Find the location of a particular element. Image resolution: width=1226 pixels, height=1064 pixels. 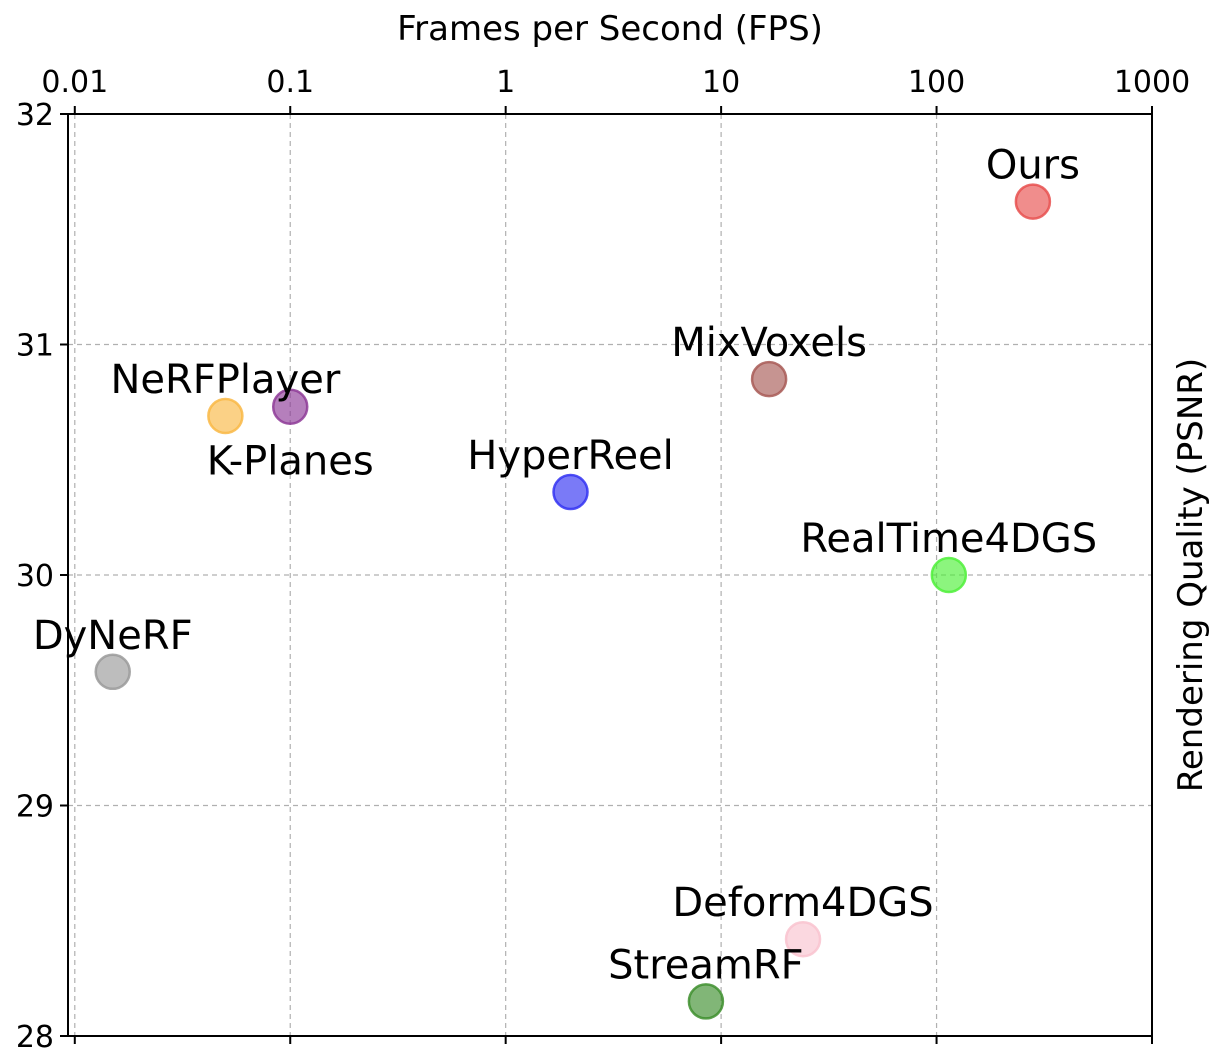

point-label: K-Planes is located at coordinates (290, 462).